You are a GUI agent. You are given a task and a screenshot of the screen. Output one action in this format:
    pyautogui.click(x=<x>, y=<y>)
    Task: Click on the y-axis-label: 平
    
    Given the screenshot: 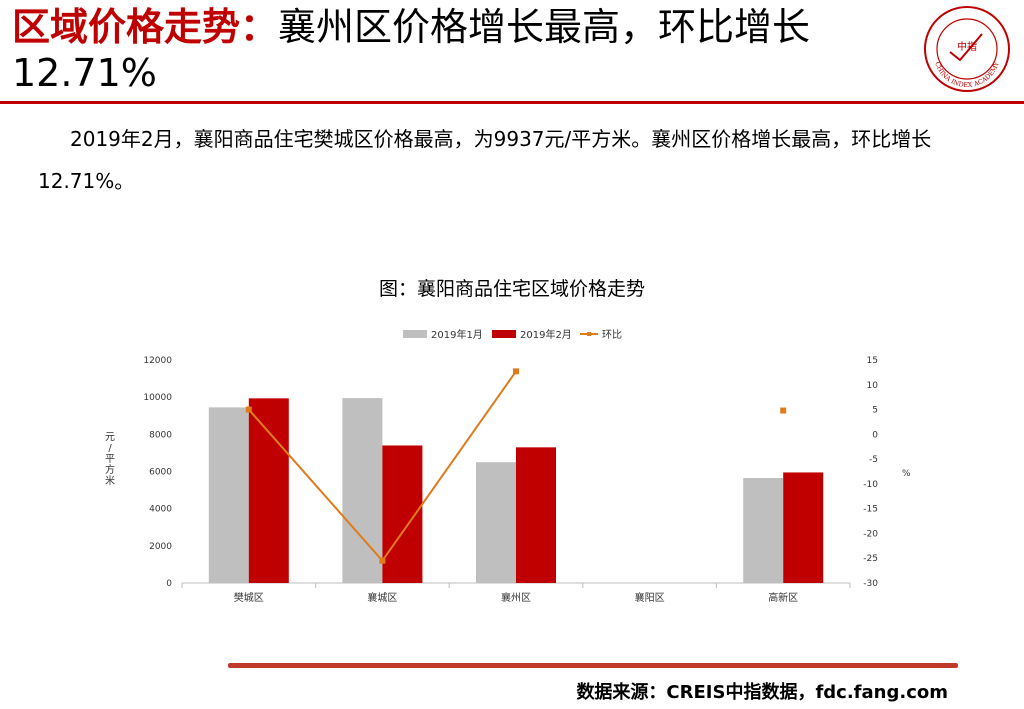 What is the action you would take?
    pyautogui.click(x=110, y=459)
    